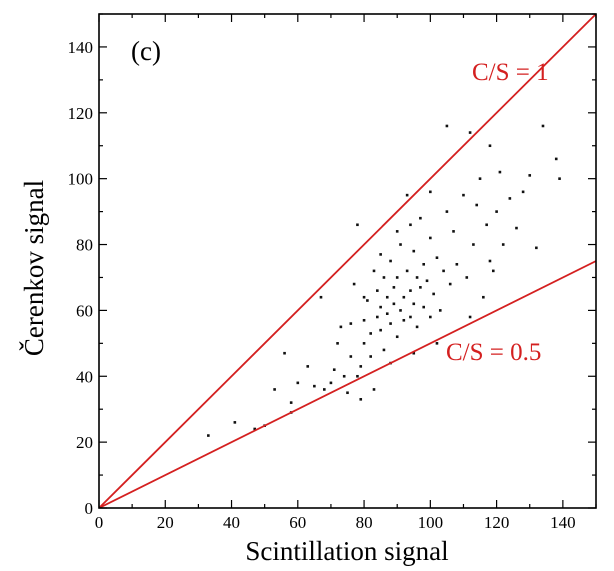 This screenshot has height=571, width=614. Describe the element at coordinates (510, 72) in the screenshot. I see `line-label-cs1: C/S = 1` at that location.